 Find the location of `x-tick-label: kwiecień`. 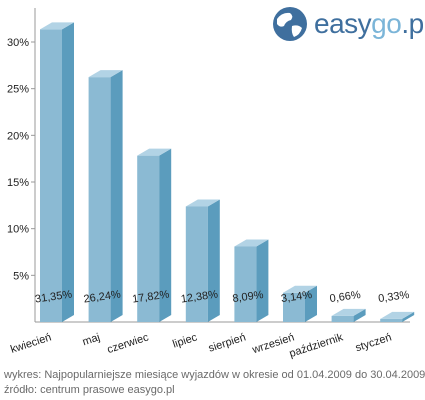

x-tick-label: kwiecień is located at coordinates (31, 343).